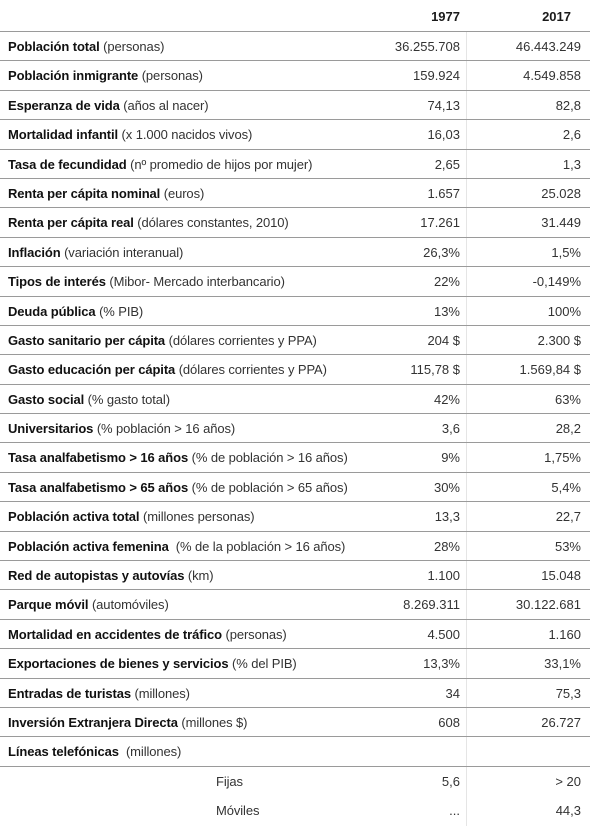 This screenshot has height=826, width=590. What do you see at coordinates (52, 311) in the screenshot?
I see `indicator-name: Deuda pública` at bounding box center [52, 311].